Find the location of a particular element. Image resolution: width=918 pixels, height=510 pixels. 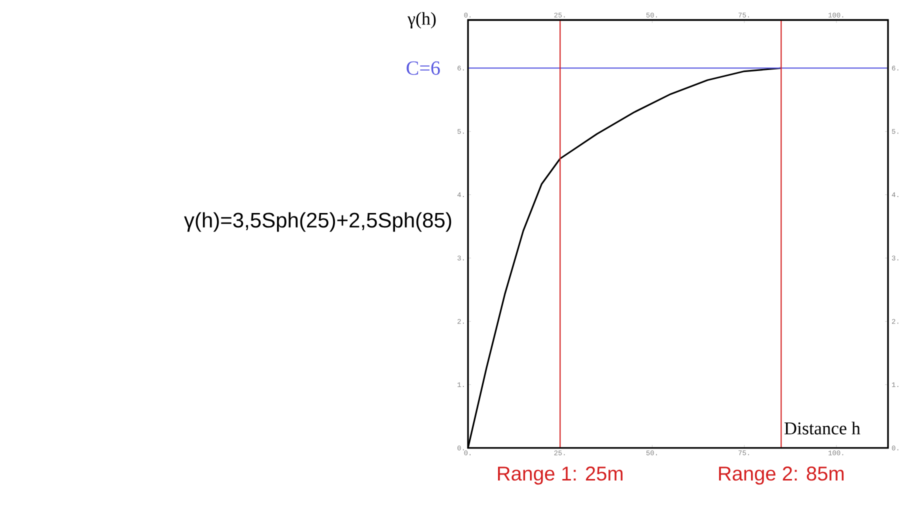

y-axis-title: γ(h) is located at coordinates (422, 20).